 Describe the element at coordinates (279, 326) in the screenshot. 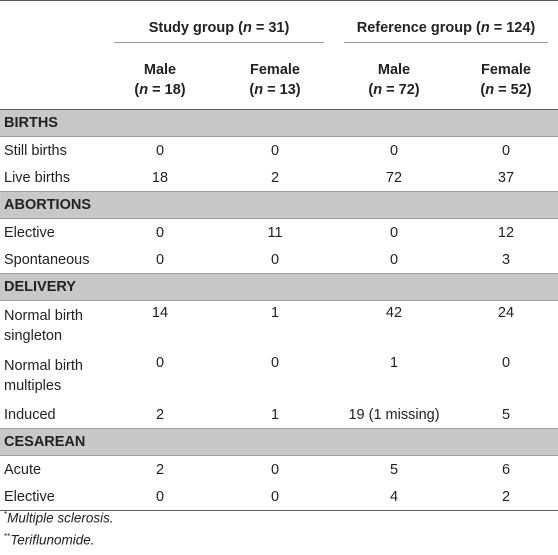

I see `table-row: Normal birth singleton 14 1 42 24` at that location.